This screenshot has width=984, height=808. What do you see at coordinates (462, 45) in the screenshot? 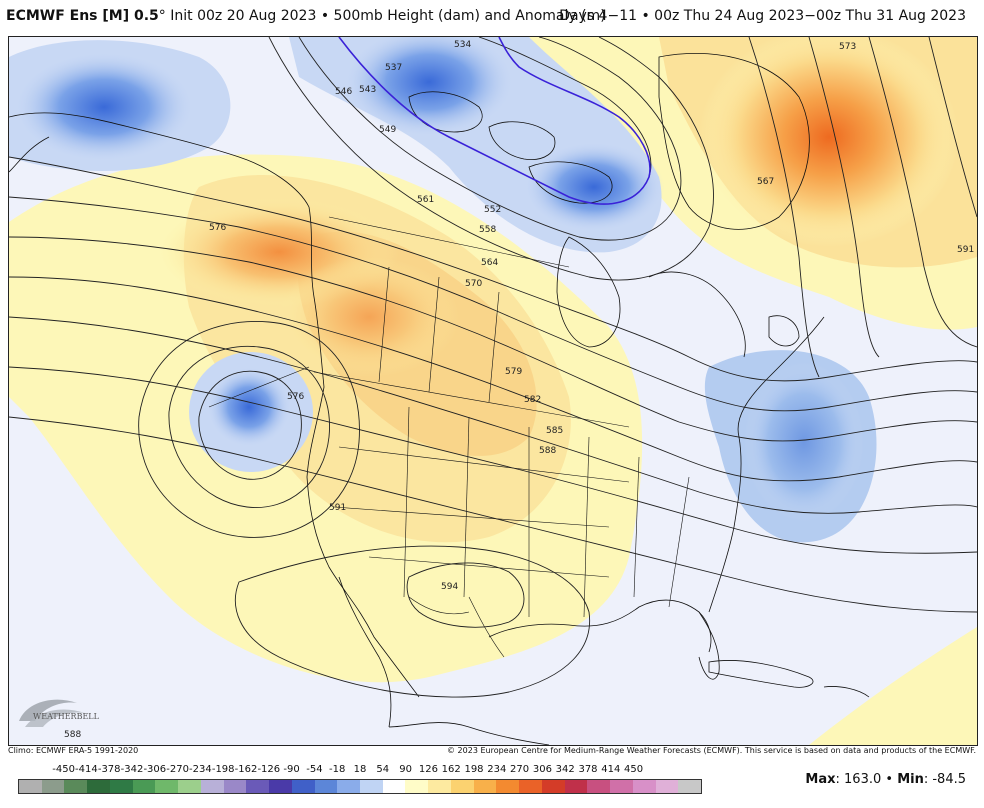
I see `contour-label: 534` at bounding box center [462, 45].